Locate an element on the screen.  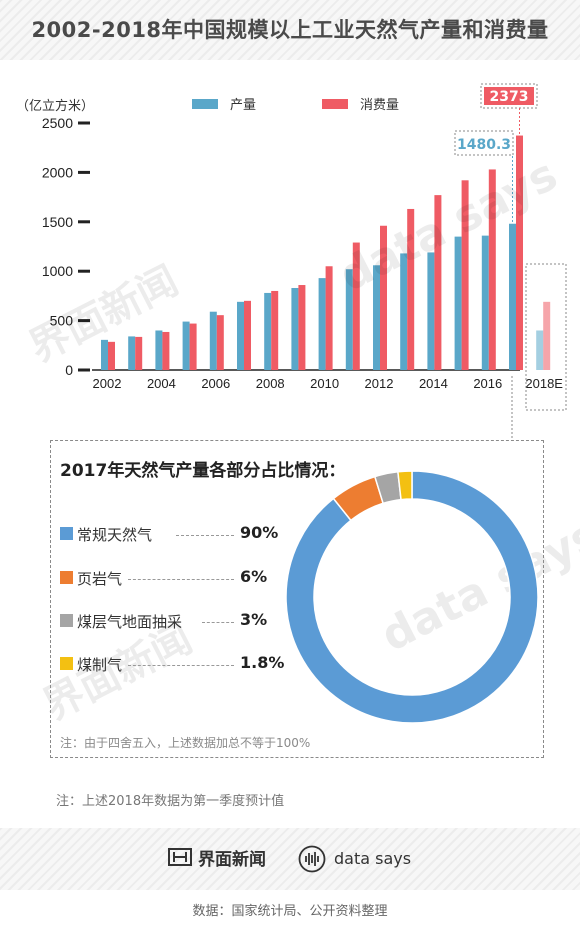
donut-note: 注：由于四舍五入，上述数据加总不等于100% is located at coordinates (185, 743).